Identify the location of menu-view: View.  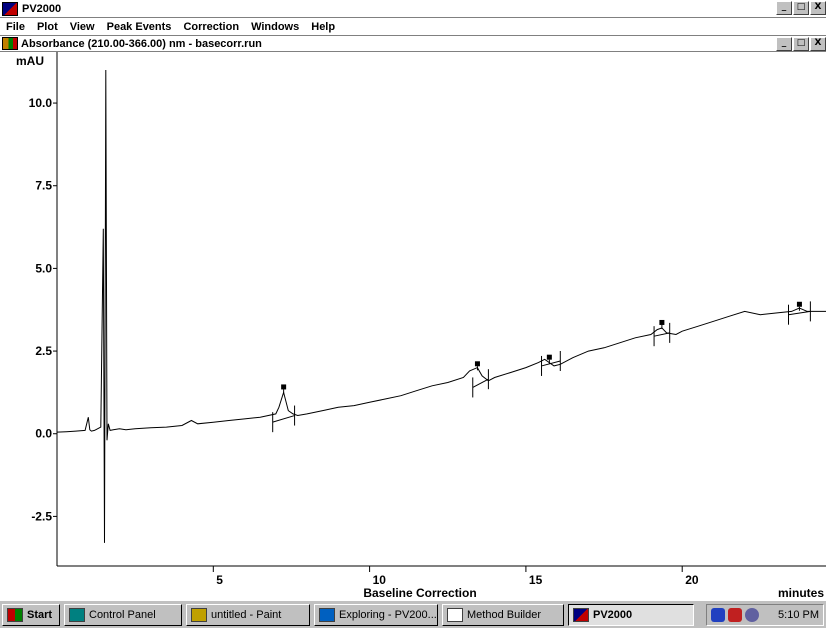
(82, 26).